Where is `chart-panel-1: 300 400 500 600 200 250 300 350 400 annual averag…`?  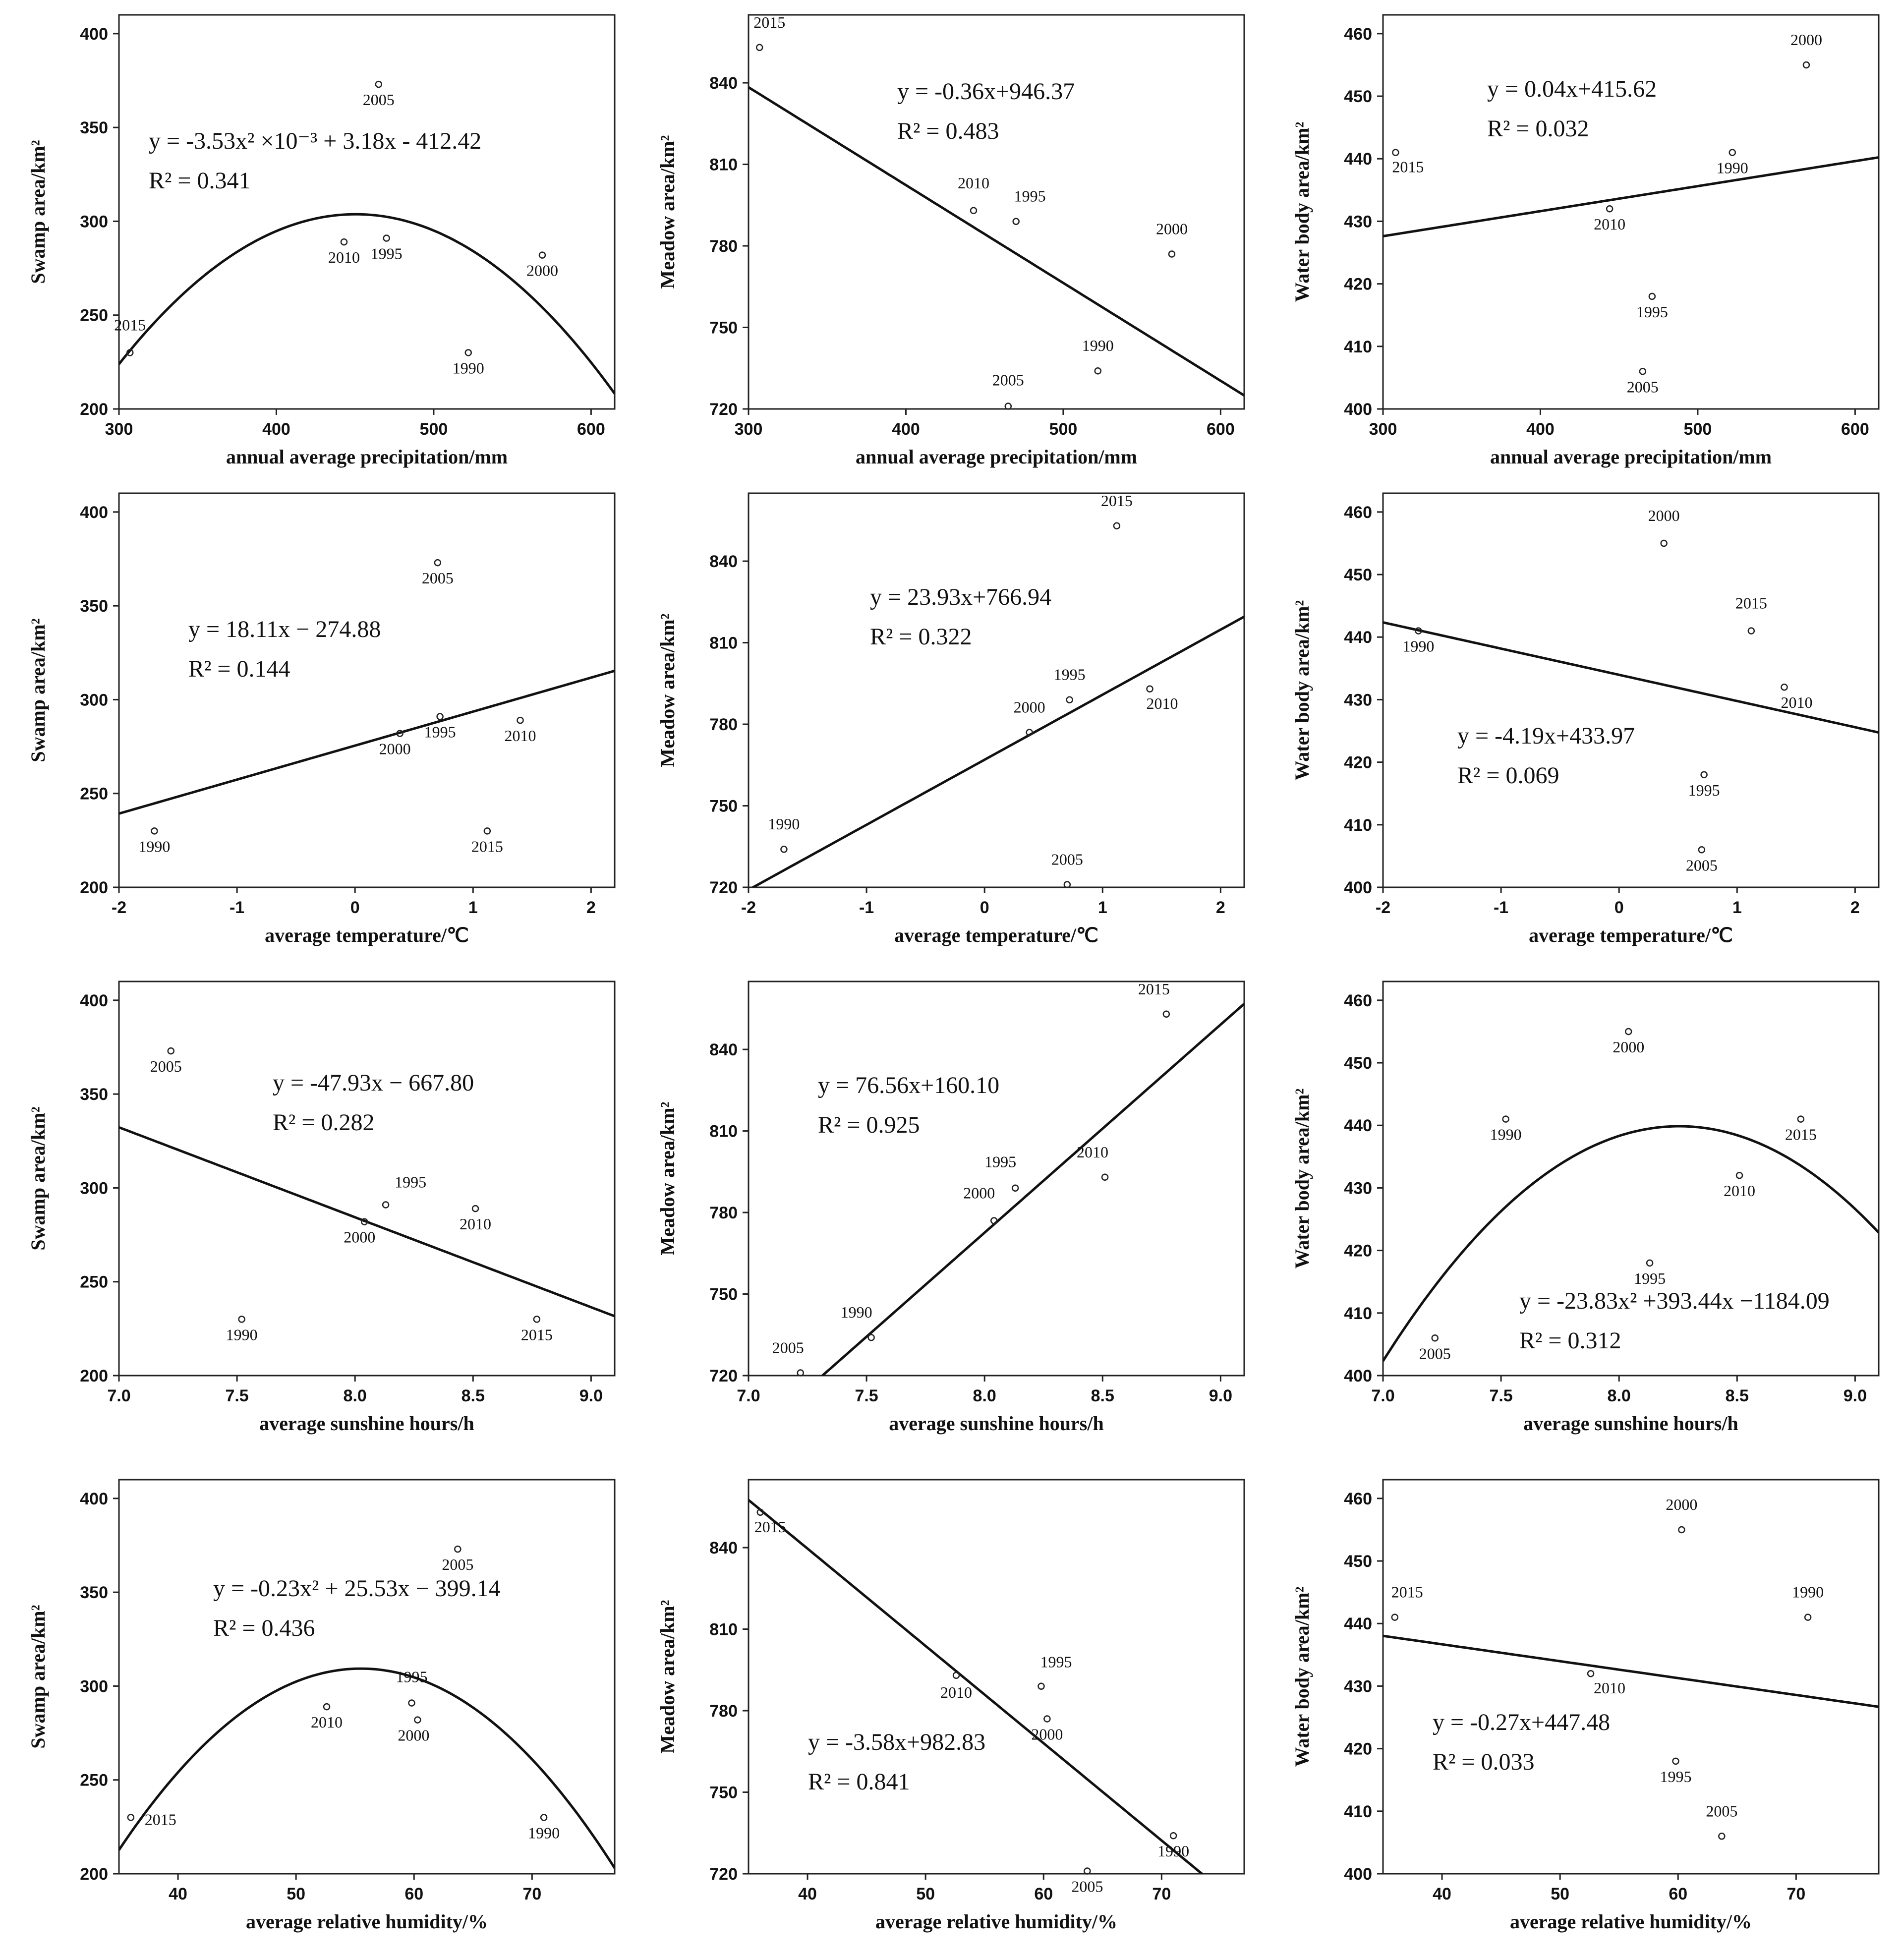 chart-panel-1: 300 400 500 600 200 250 300 350 400 annual averag… is located at coordinates (321, 241).